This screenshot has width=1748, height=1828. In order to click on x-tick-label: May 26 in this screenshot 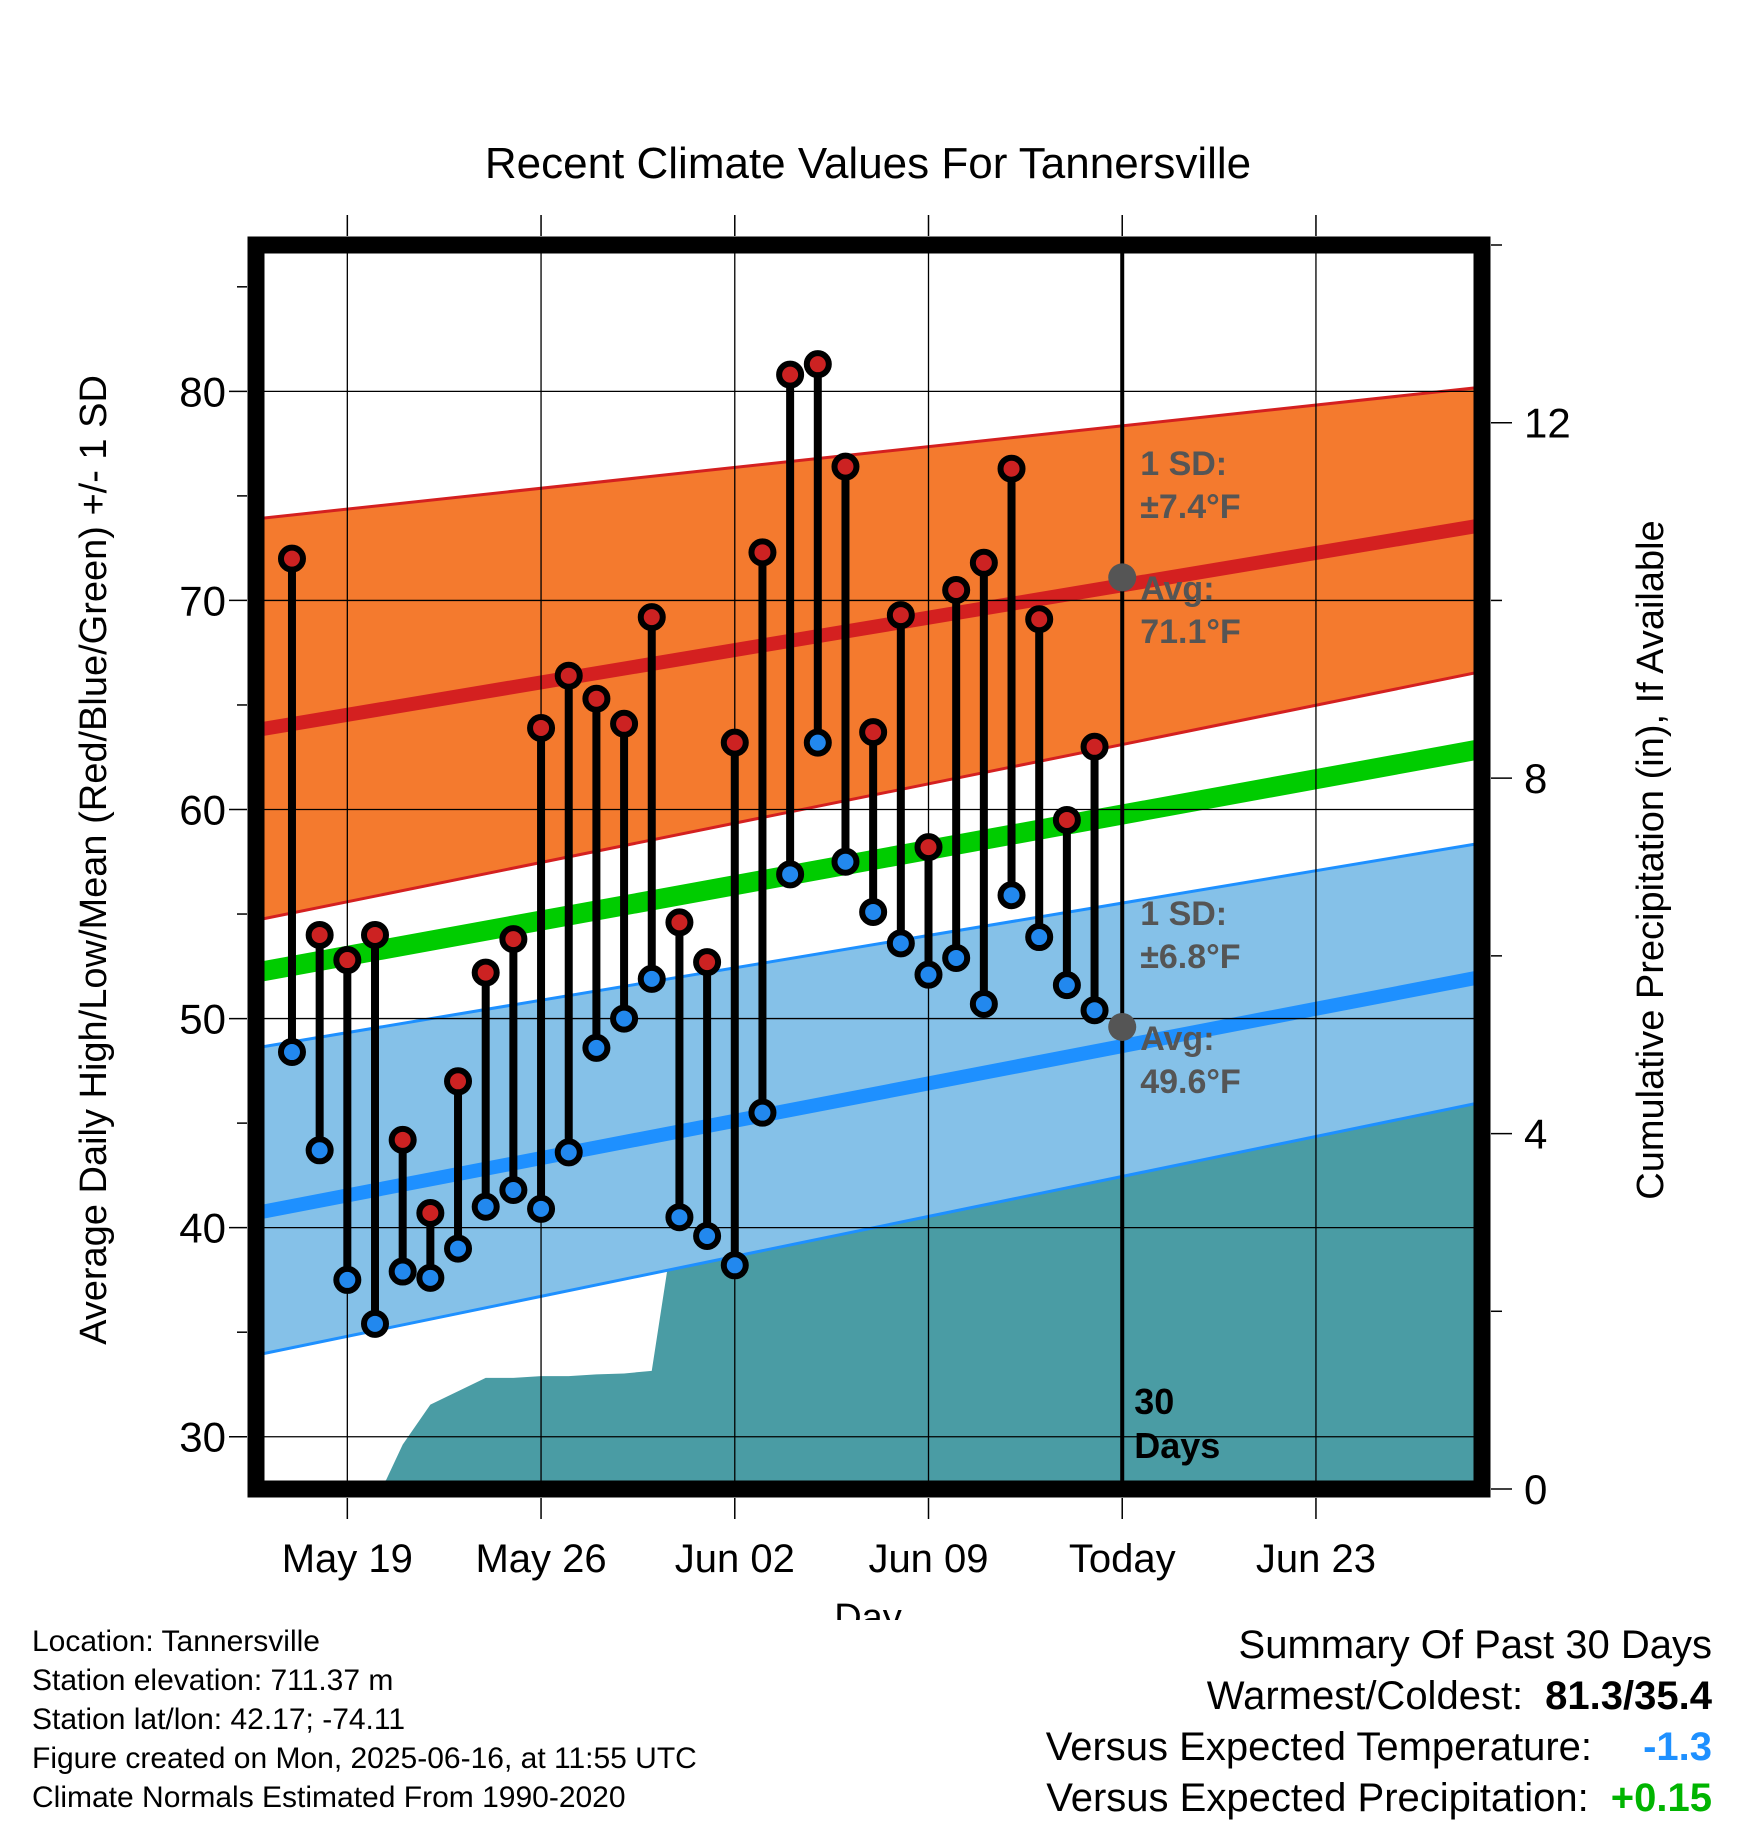, I will do `click(540, 1559)`.